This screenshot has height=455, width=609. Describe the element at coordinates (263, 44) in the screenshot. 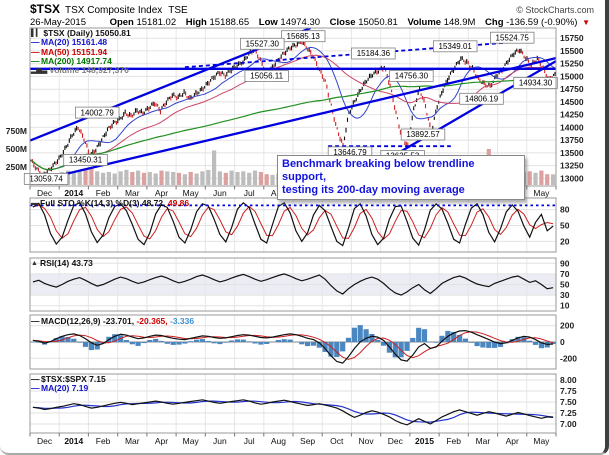

I see `svg-text: 15527.30` at that location.